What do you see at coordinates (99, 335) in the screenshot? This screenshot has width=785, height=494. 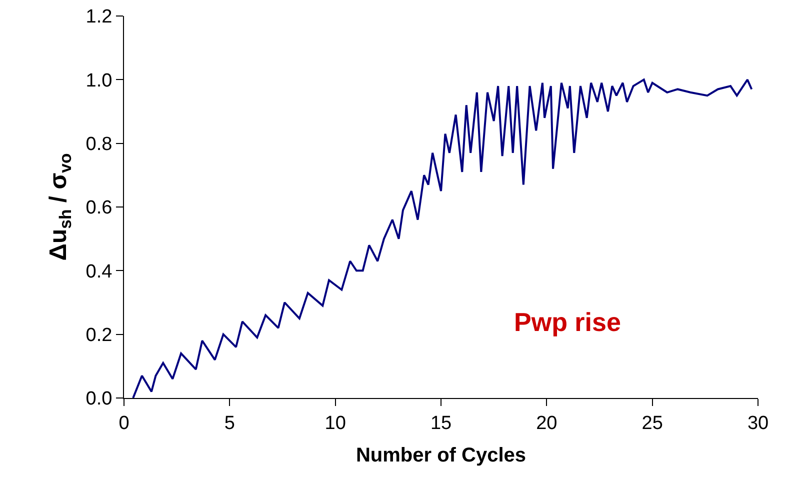 I see `y-tick-label: 0.2` at bounding box center [99, 335].